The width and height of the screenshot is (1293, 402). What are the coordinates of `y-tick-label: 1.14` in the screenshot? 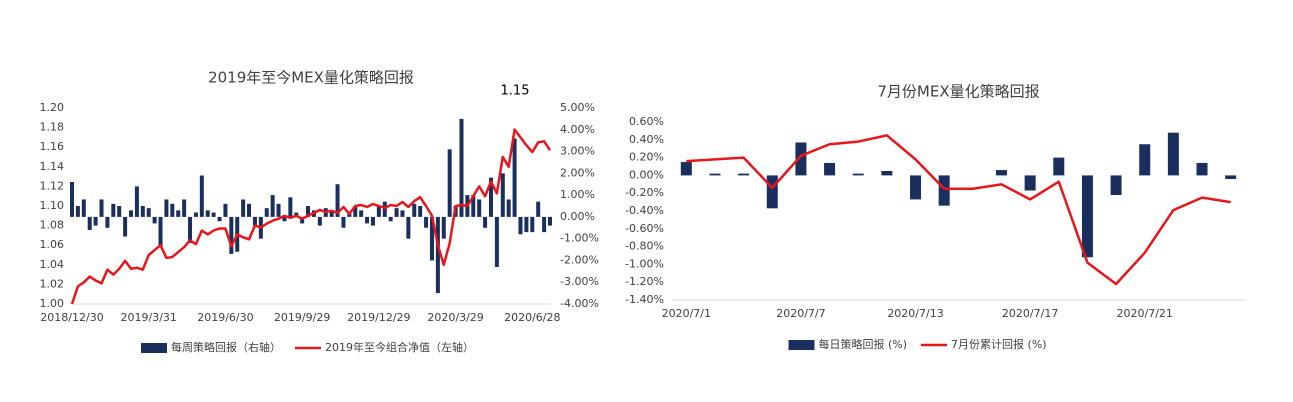 It's located at (52, 166).